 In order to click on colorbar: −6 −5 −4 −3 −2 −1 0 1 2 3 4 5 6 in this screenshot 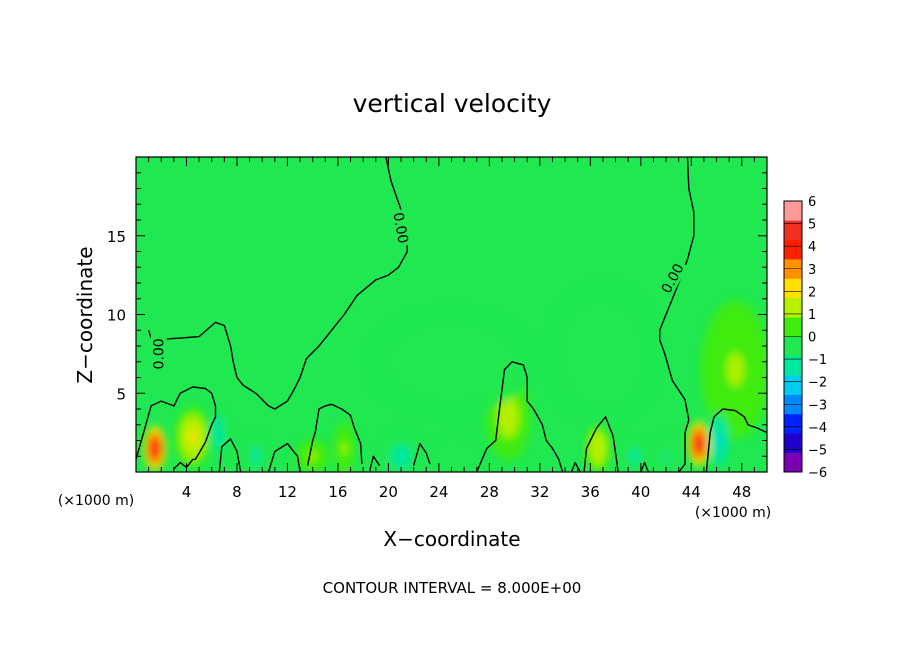, I will do `click(805, 338)`.